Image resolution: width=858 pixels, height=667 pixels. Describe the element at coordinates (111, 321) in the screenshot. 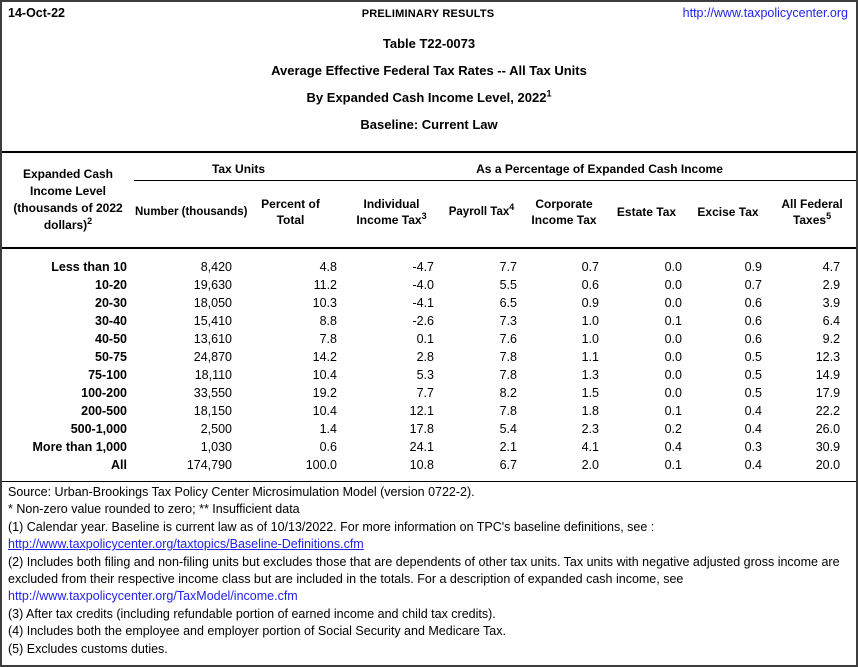

I see `income-level-cell: 30-40` at that location.